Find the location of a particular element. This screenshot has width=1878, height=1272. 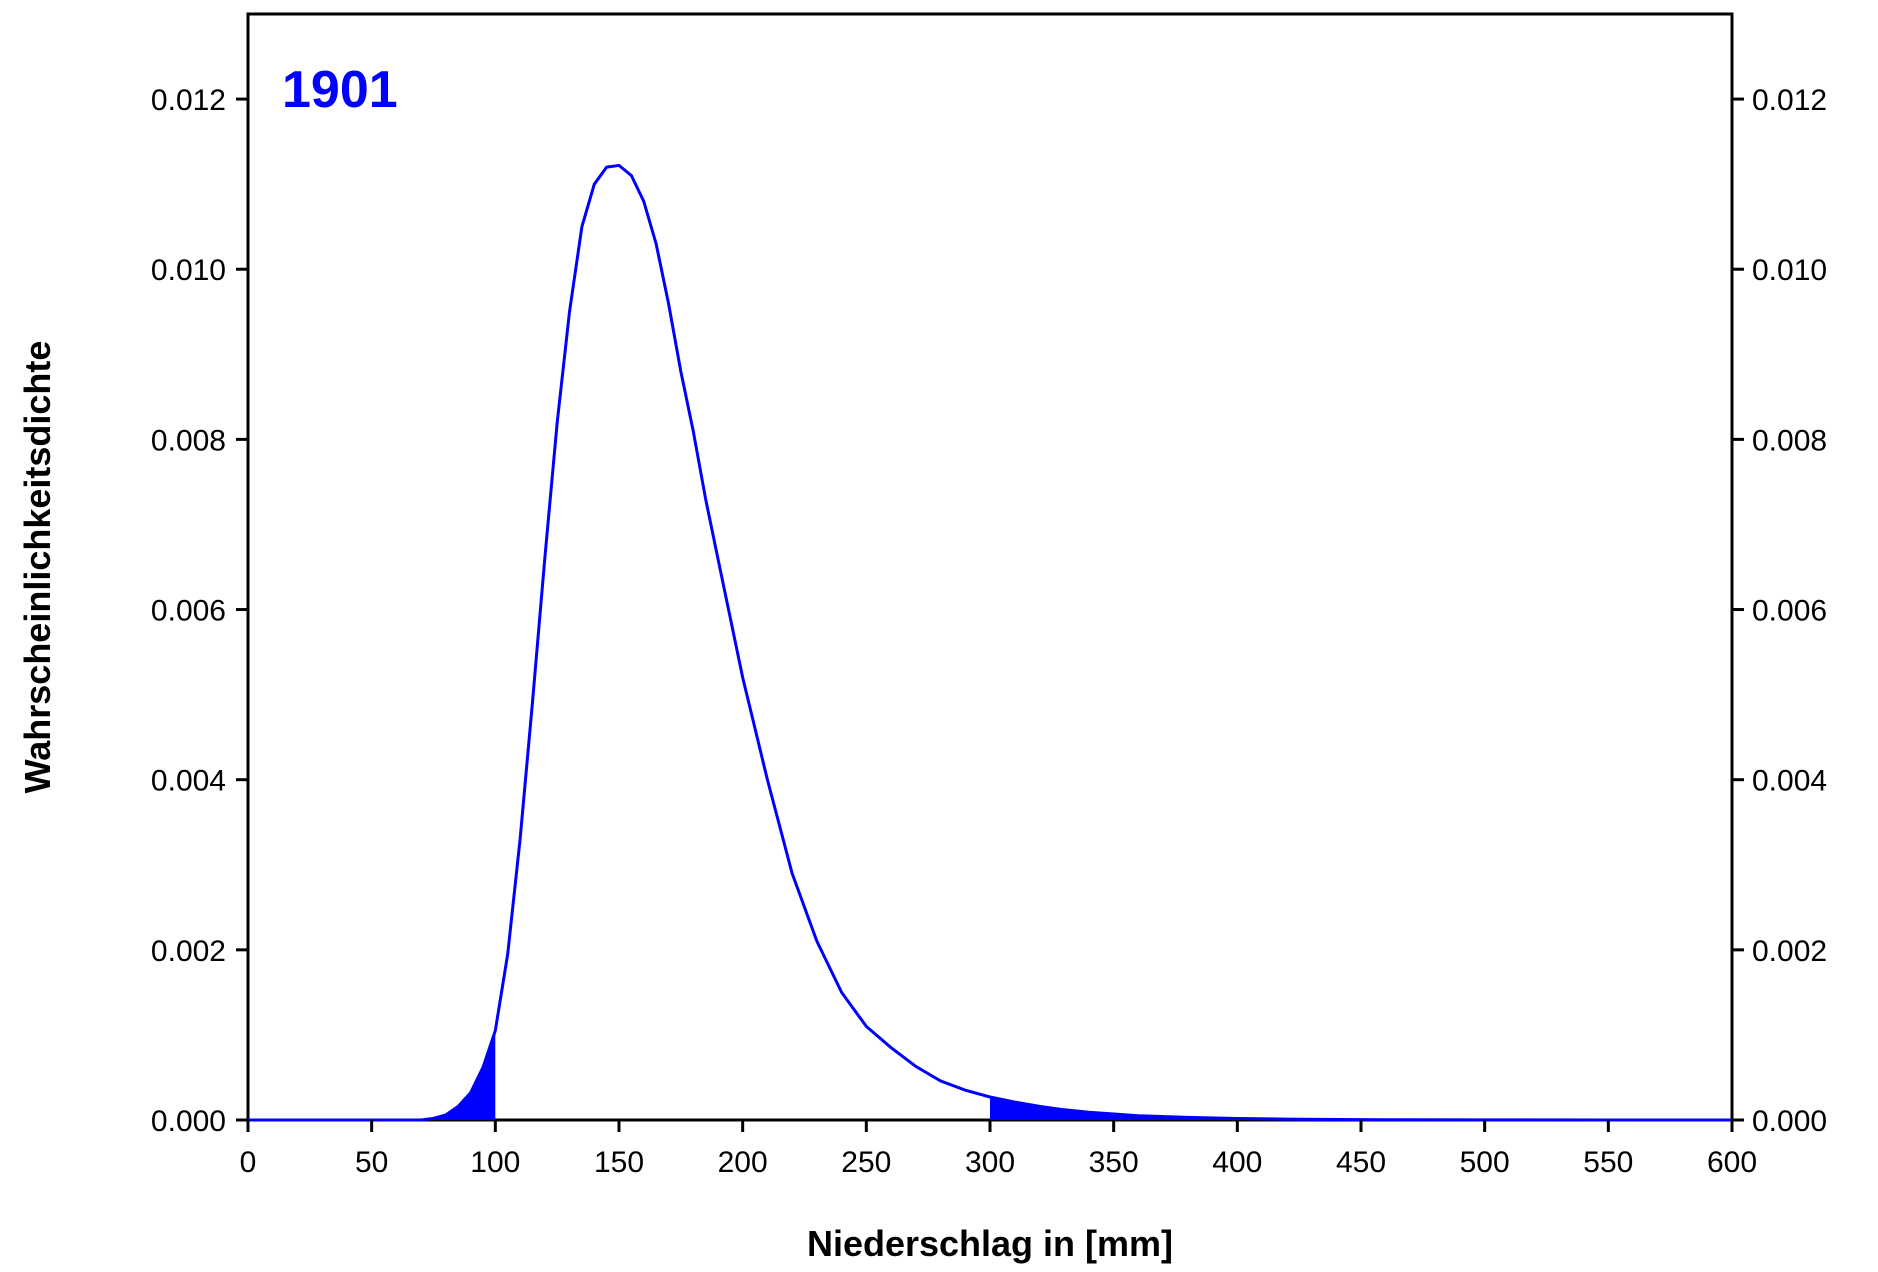

x-tick-label: 300 is located at coordinates (990, 1162).